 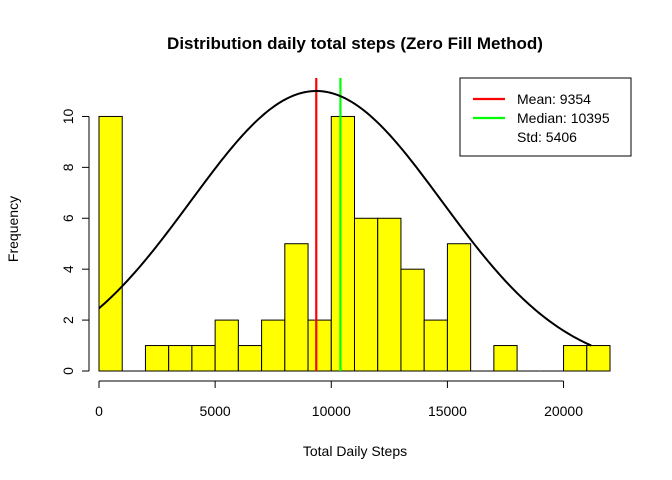 I want to click on y-tick-label: 4, so click(x=68, y=269).